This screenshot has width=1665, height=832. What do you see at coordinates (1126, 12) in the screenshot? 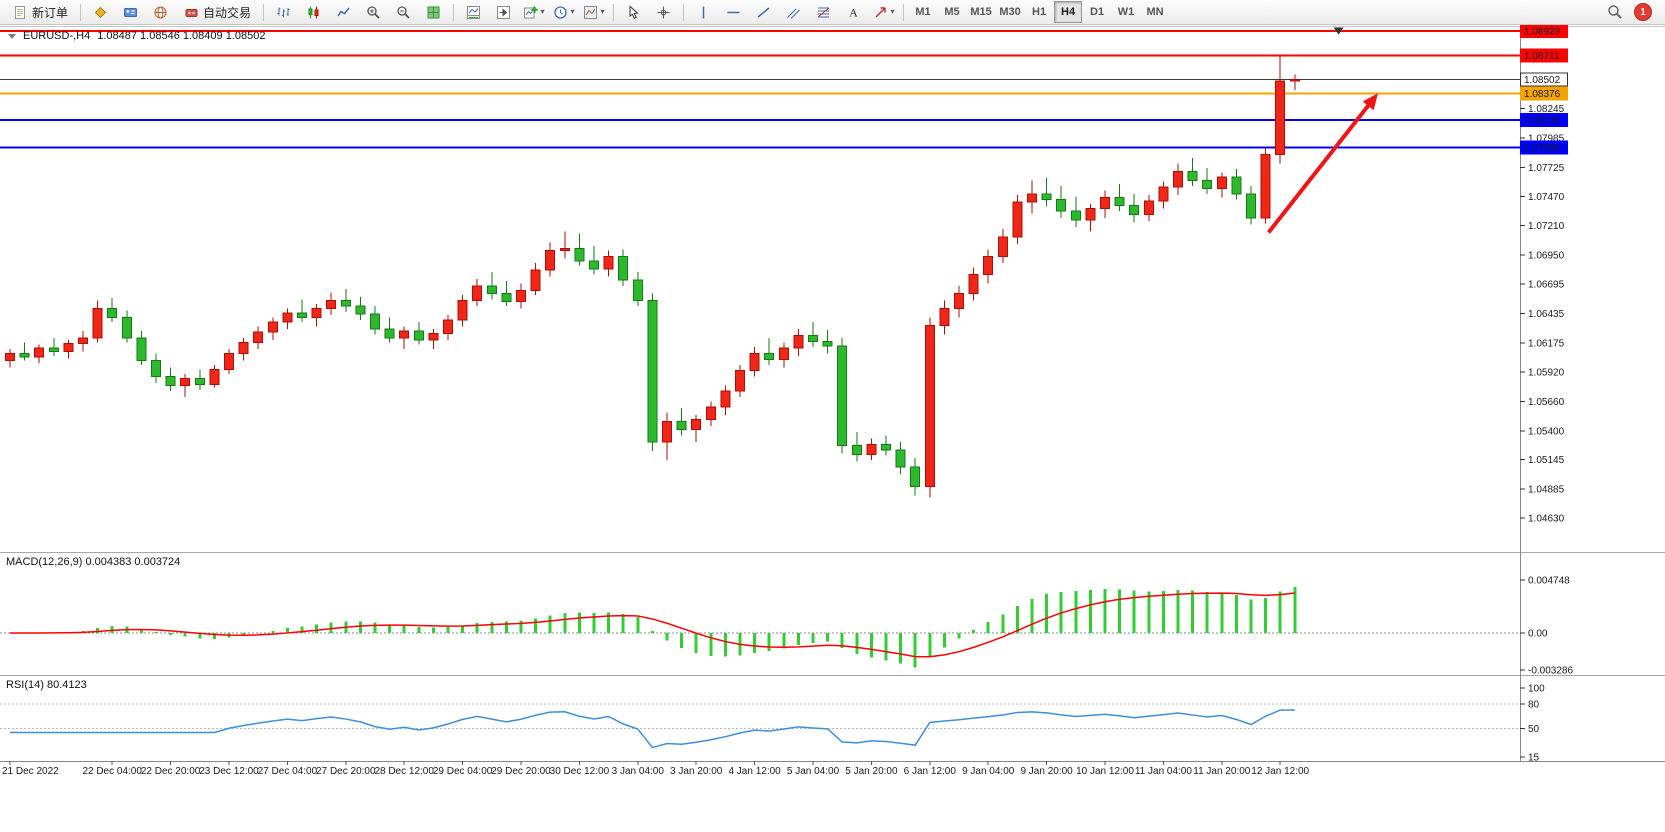
I see `timeframe-w1-button: W1` at bounding box center [1126, 12].